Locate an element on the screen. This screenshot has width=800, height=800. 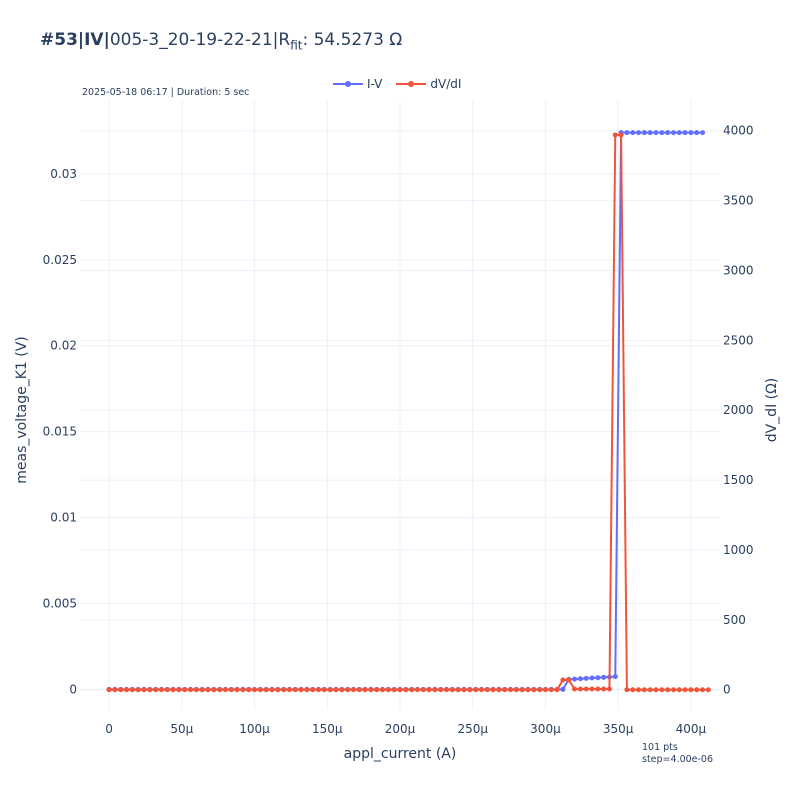
y2-tick-label-5: 2500 is located at coordinates (738, 340).